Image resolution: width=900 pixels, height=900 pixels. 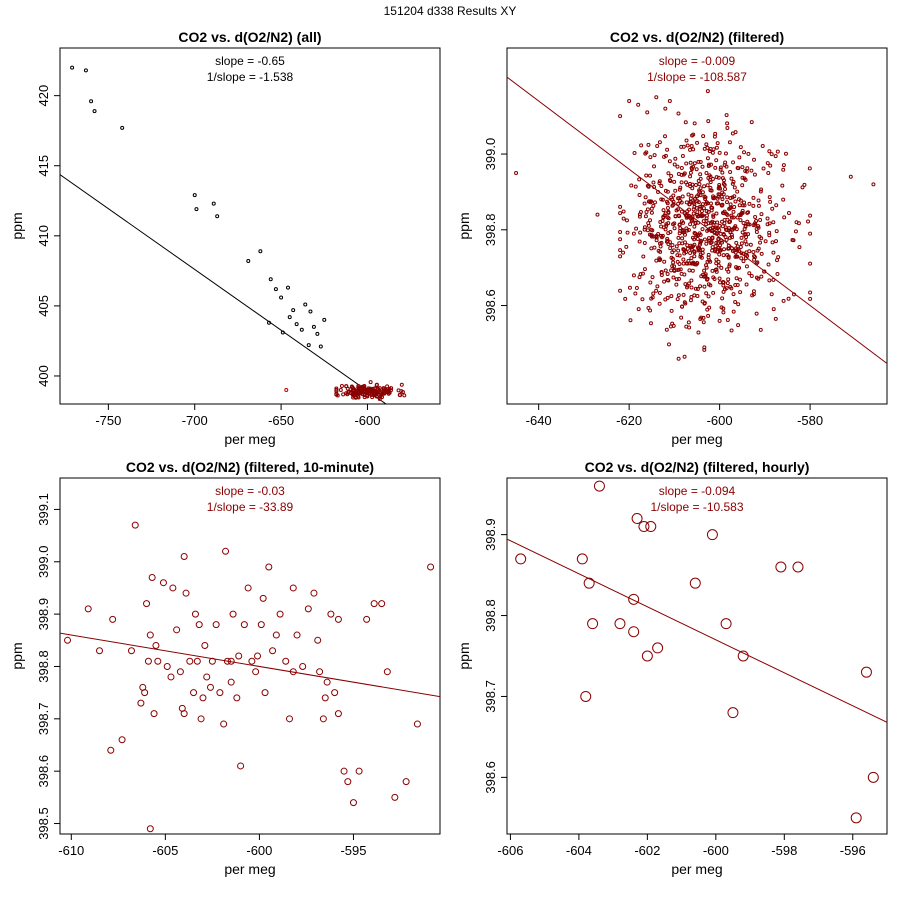 I want to click on y-tick-label: 415, so click(x=43, y=166).